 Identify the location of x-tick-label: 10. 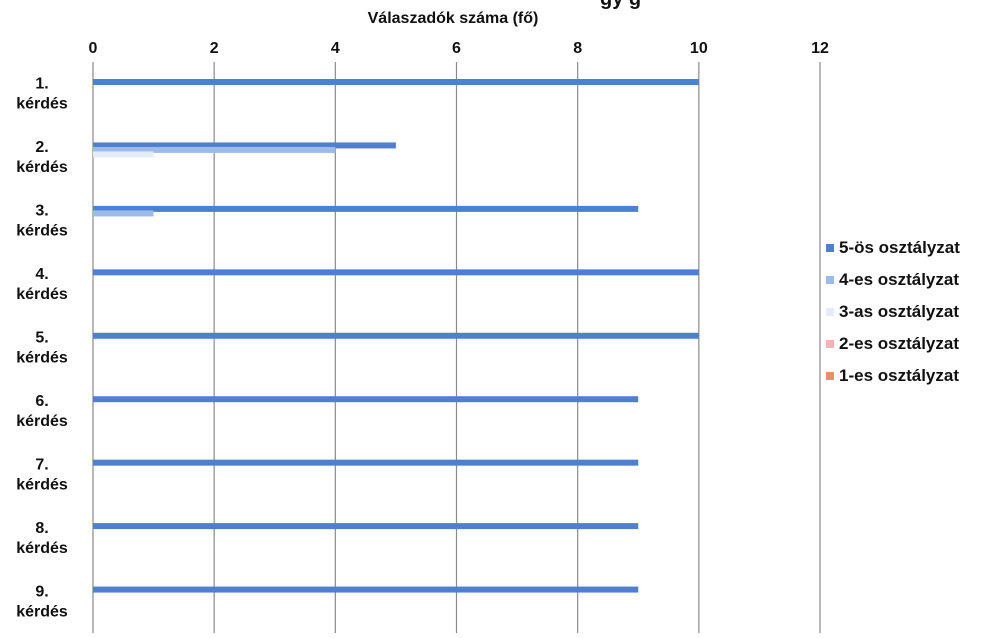
(699, 48).